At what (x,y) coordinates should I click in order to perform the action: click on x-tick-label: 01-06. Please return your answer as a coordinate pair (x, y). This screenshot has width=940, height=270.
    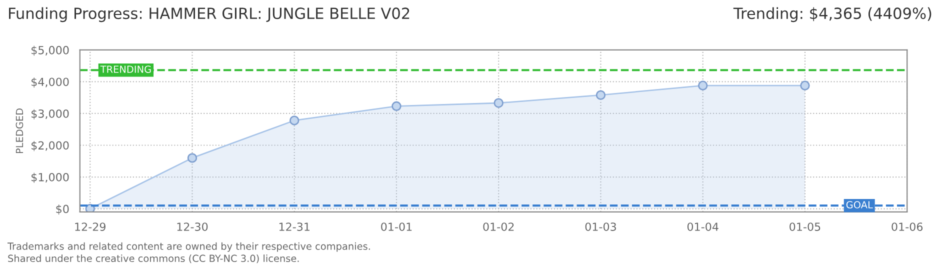
    Looking at the image, I should click on (907, 226).